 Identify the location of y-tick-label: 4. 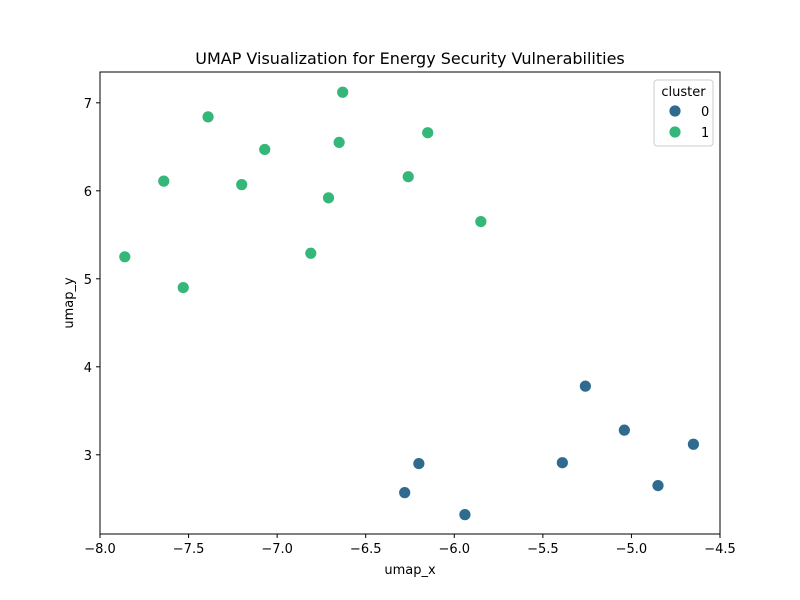
(88, 368).